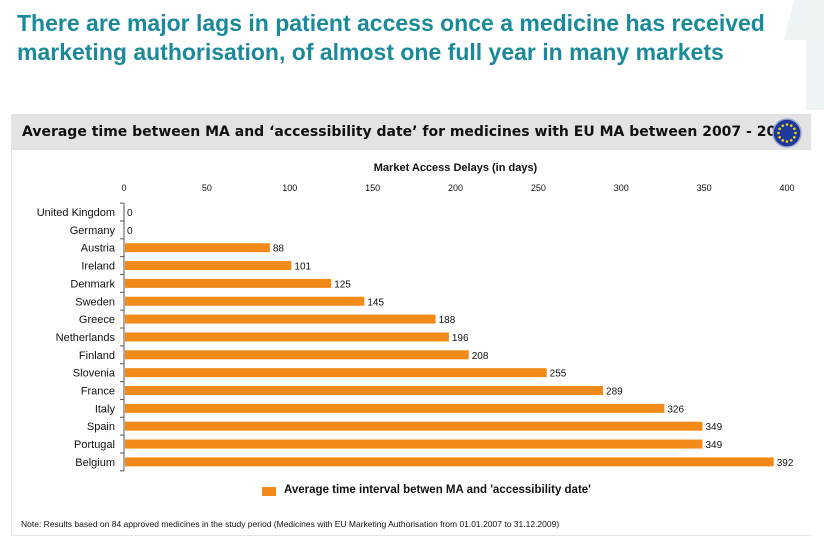 Image resolution: width=824 pixels, height=543 pixels. I want to click on category-label: United Kingdom, so click(76, 213).